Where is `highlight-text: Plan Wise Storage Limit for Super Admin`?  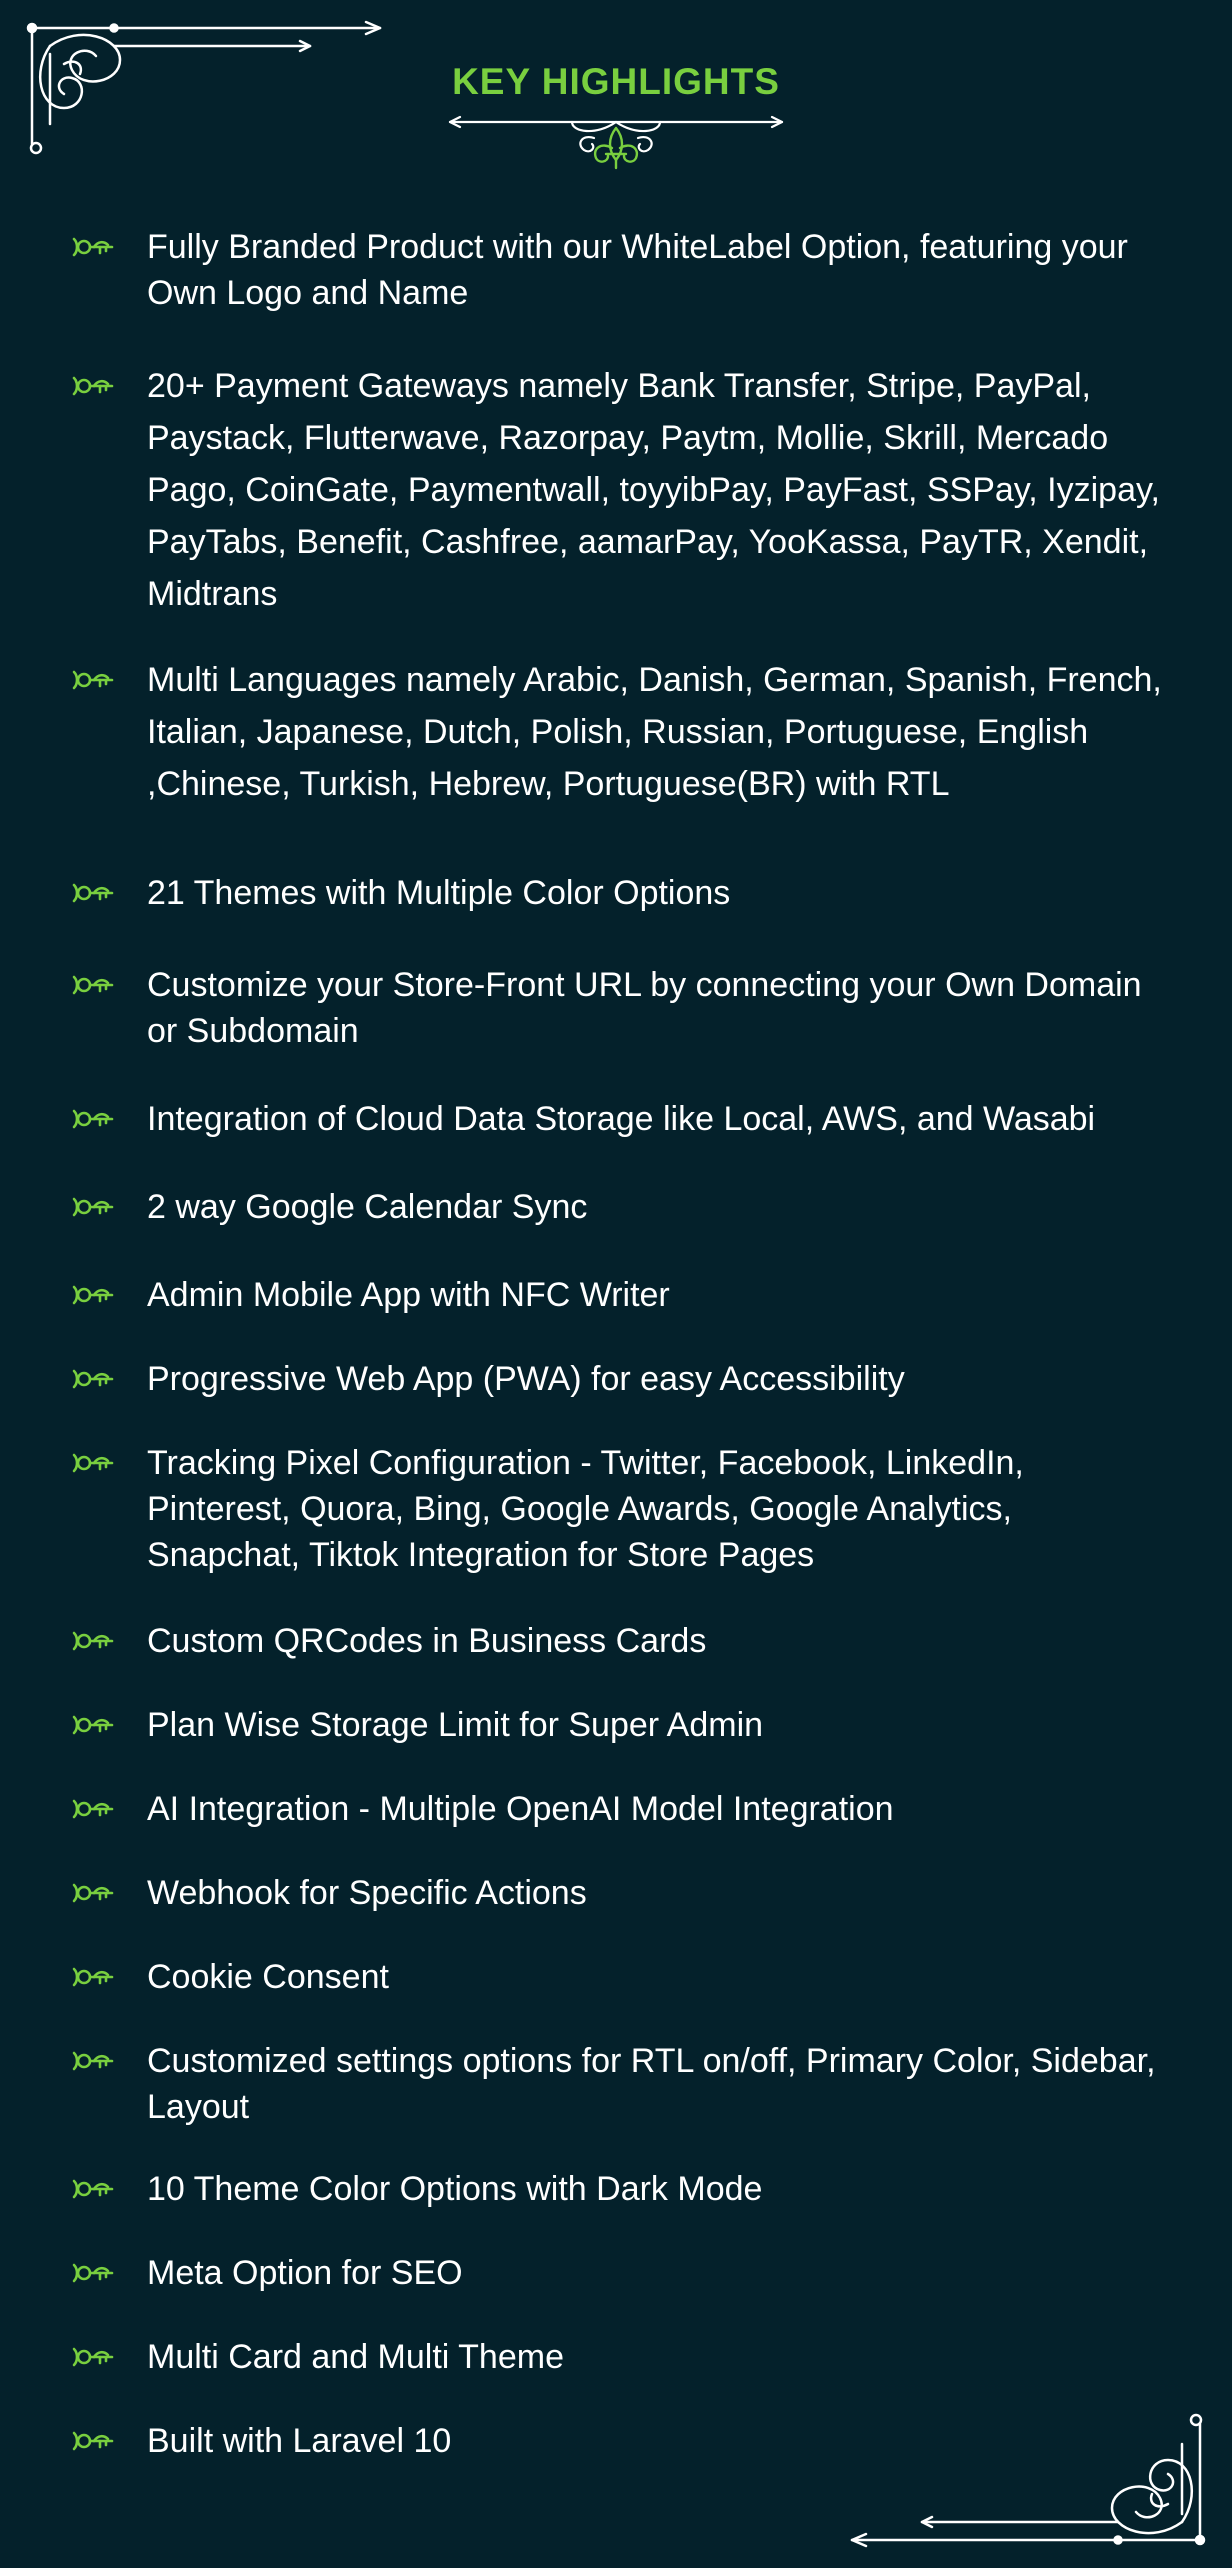 highlight-text: Plan Wise Storage Limit for Super Admin is located at coordinates (455, 1725).